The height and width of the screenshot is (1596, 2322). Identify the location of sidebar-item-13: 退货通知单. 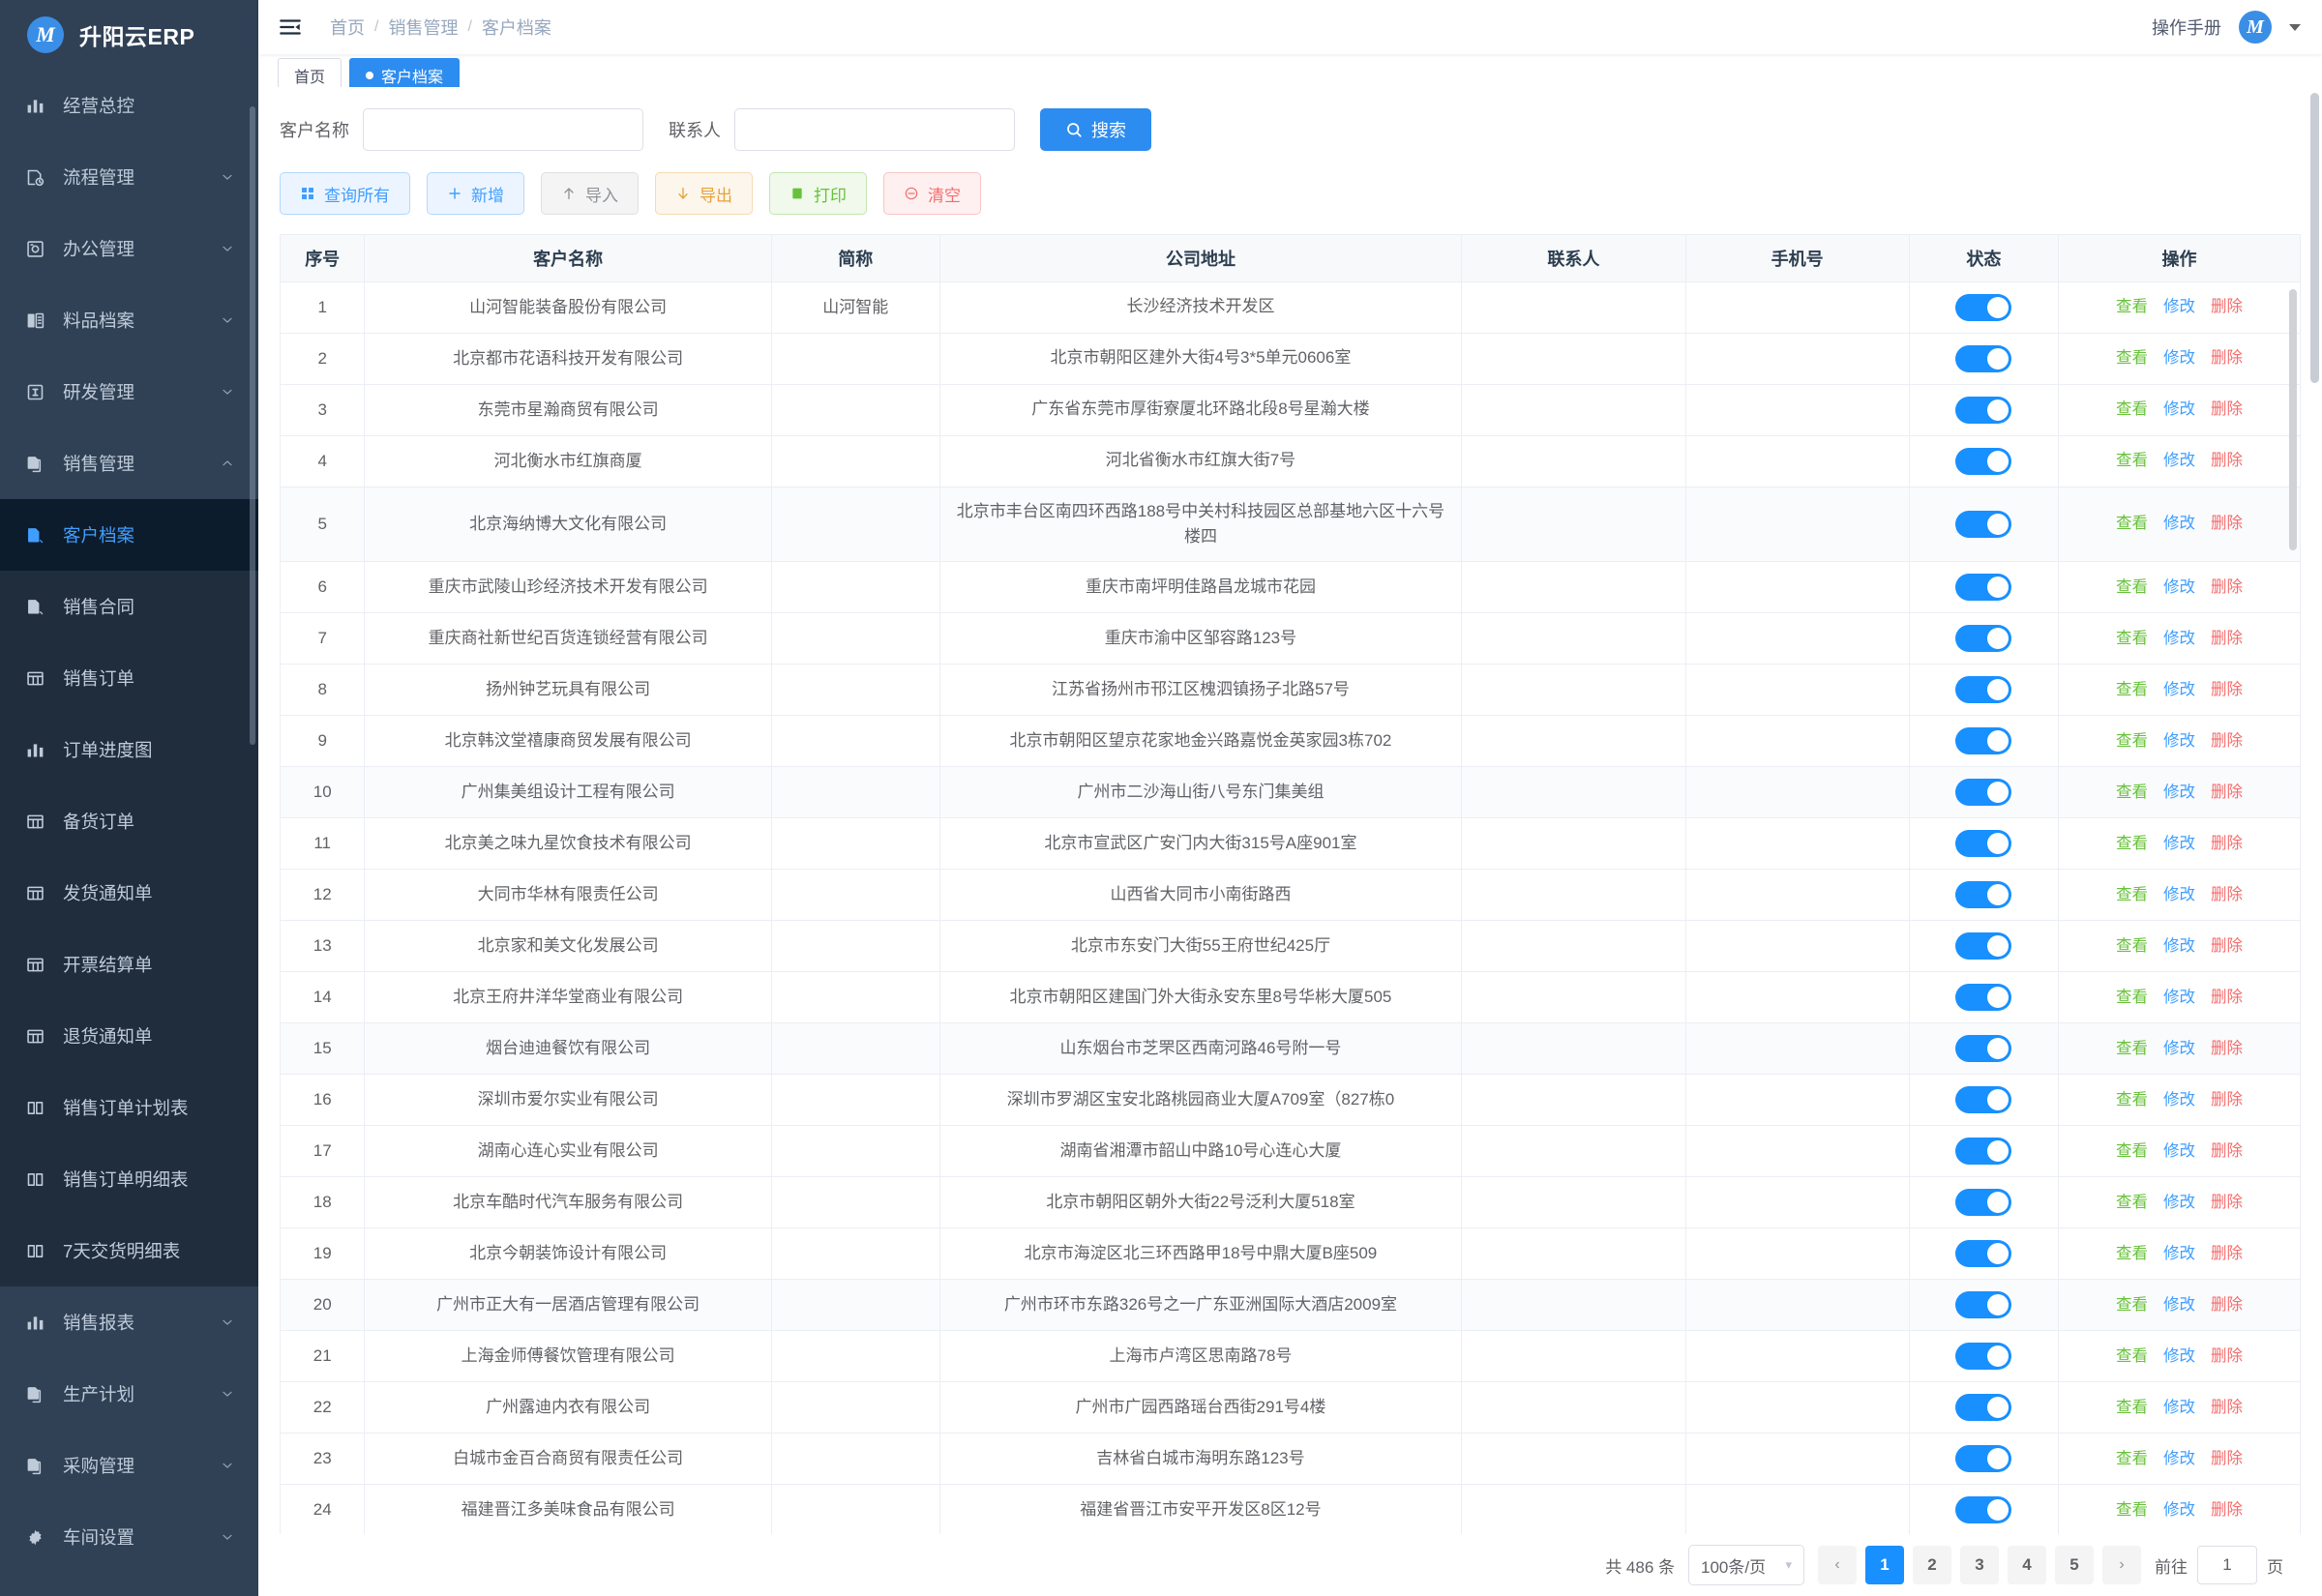
(129, 1036).